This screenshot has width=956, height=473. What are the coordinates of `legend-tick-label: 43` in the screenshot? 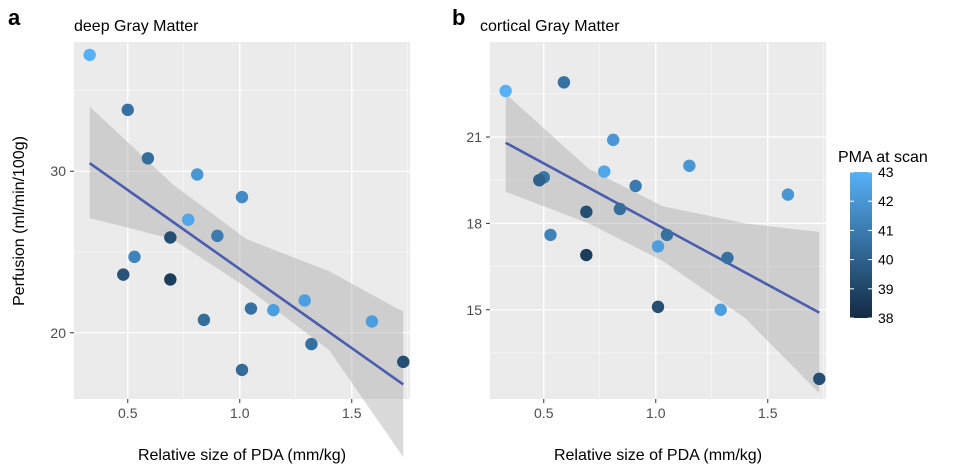 It's located at (886, 172).